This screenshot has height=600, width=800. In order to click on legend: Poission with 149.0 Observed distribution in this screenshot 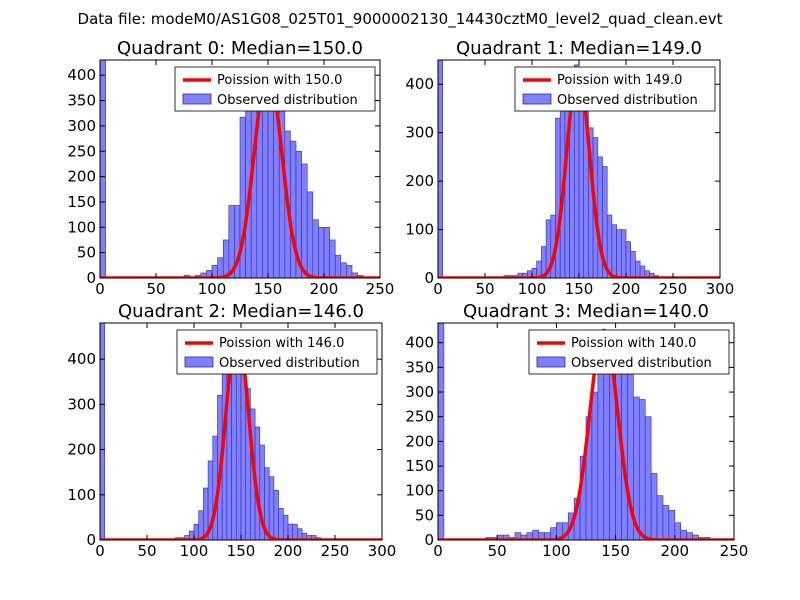, I will do `click(615, 89)`.